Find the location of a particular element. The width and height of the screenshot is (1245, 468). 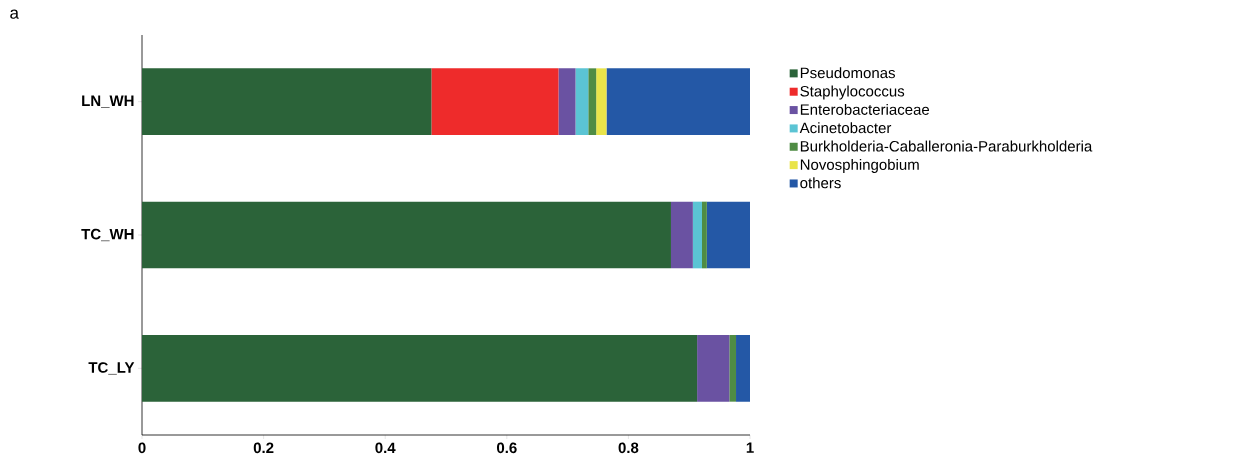

y-tick-label: LN_WH is located at coordinates (108, 101).